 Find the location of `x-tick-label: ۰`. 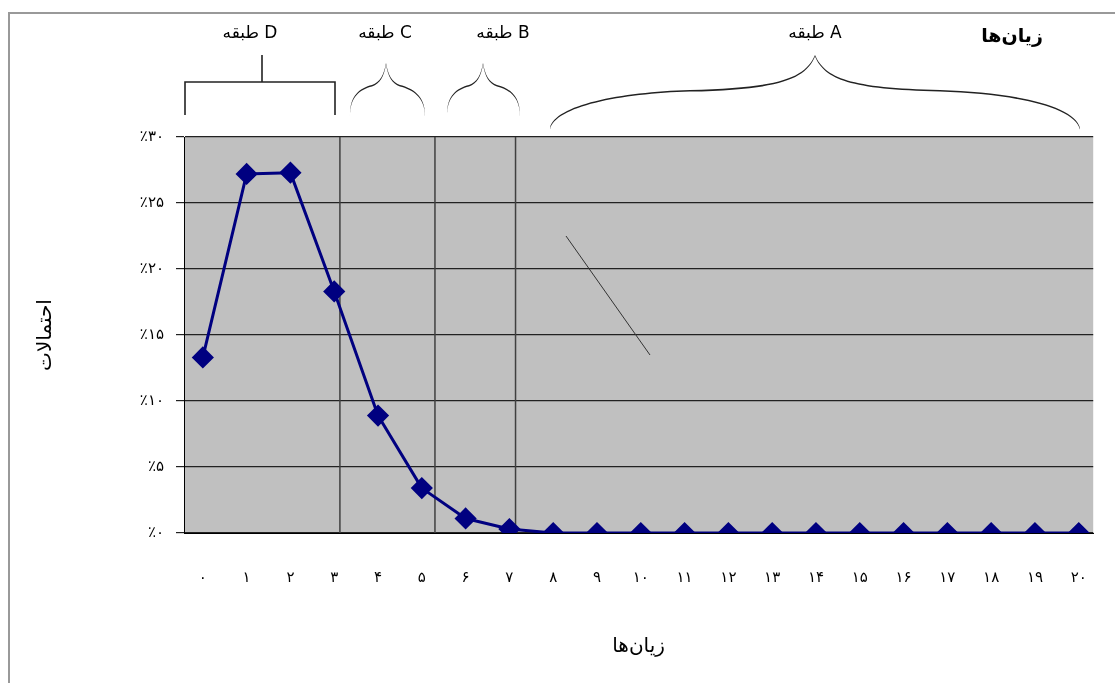

x-tick-label: ۰ is located at coordinates (202, 576).